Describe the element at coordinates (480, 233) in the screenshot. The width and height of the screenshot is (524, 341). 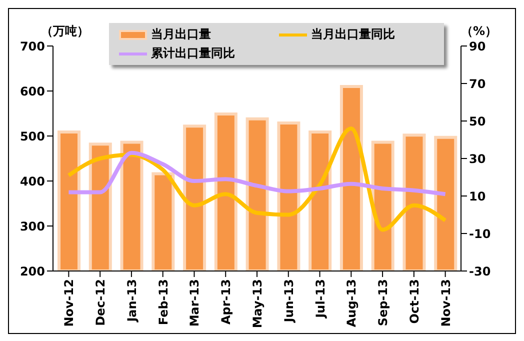
I see `y2-tick-label: -10` at that location.